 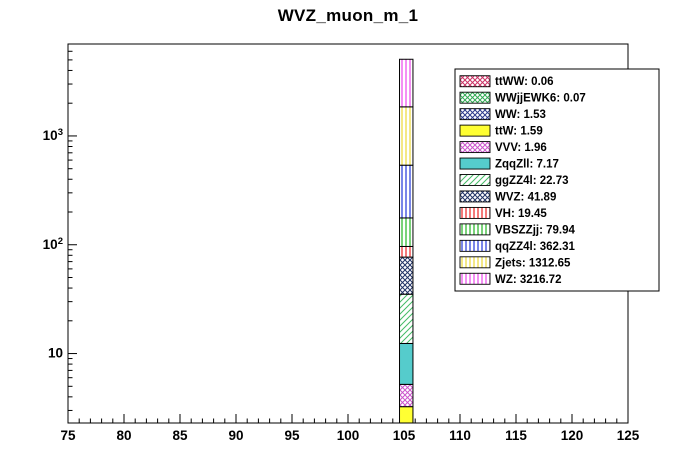 I want to click on legend-label: Zjets: 1312.65, so click(x=533, y=263).